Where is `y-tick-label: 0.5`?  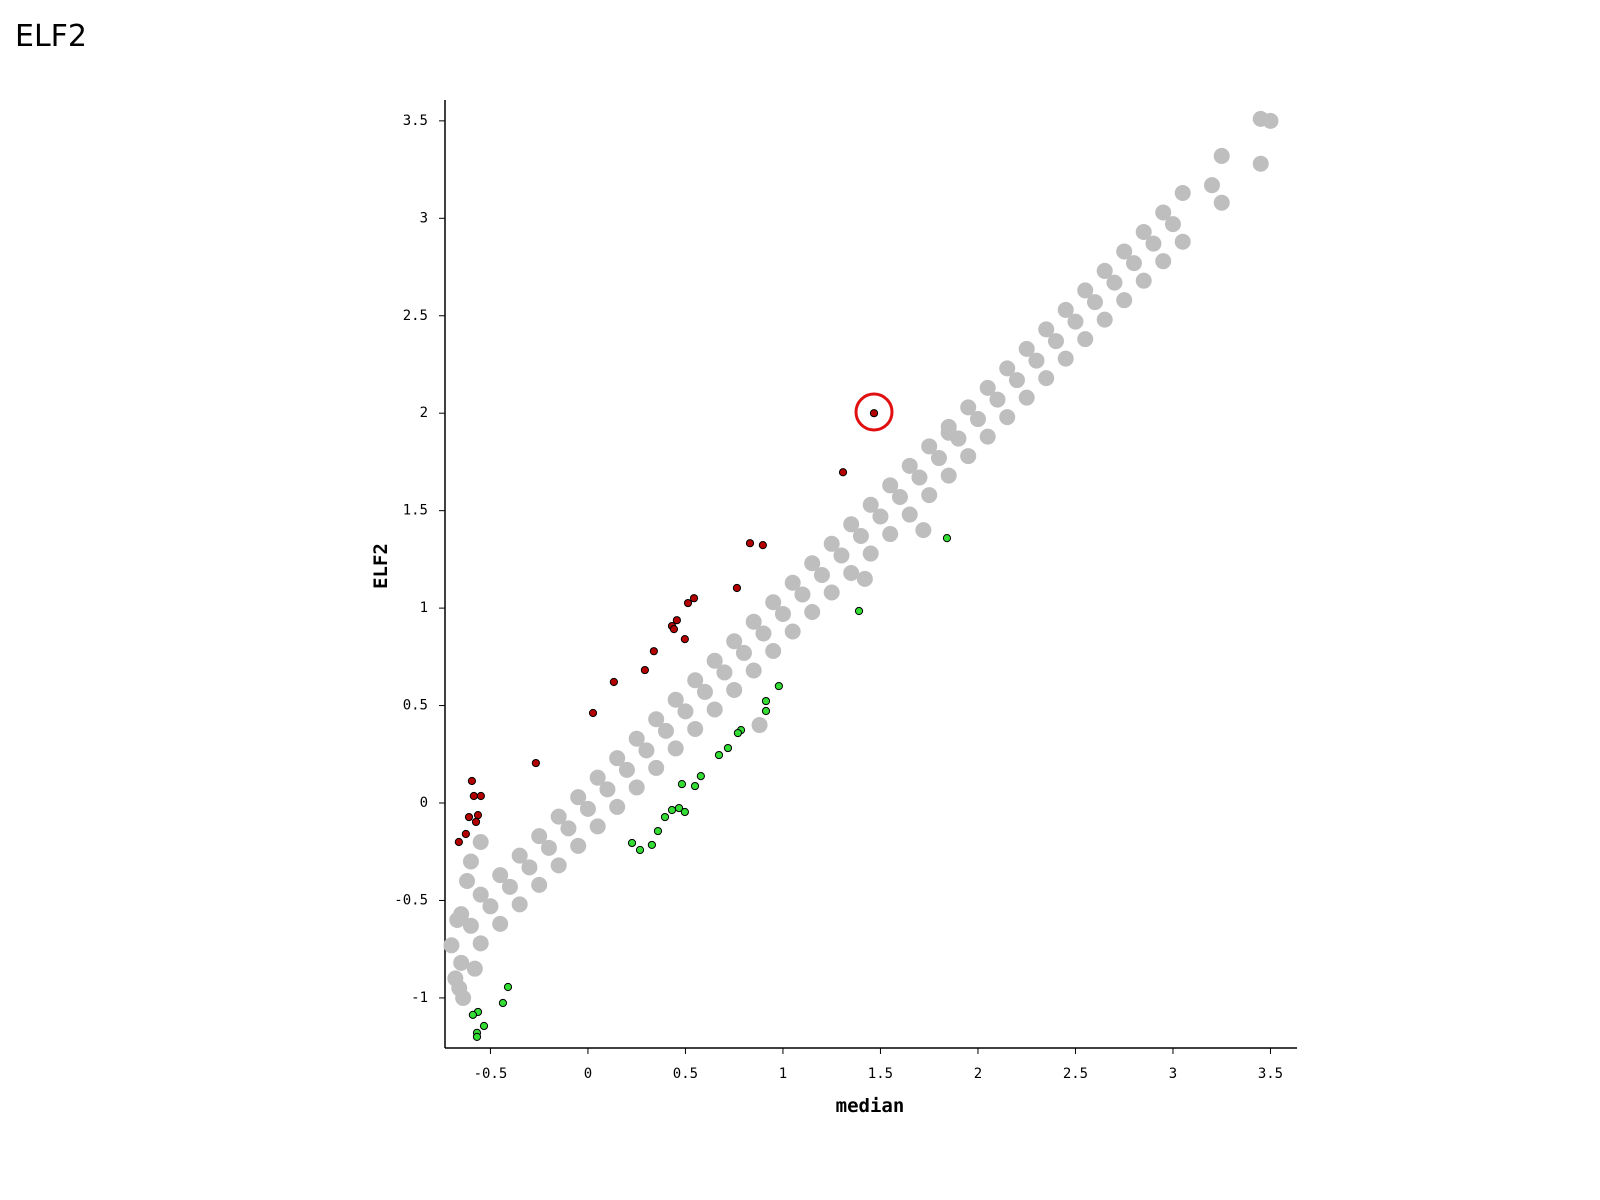 y-tick-label: 0.5 is located at coordinates (415, 706).